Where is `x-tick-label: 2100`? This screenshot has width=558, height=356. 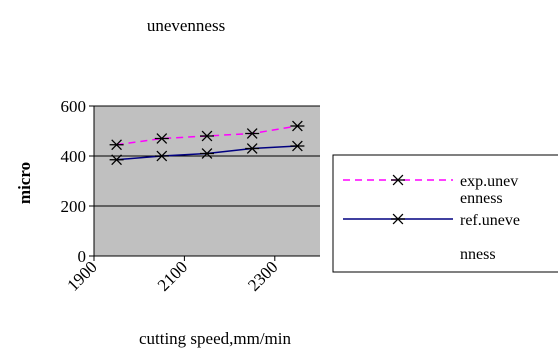 x-tick-label: 2100 is located at coordinates (172, 275).